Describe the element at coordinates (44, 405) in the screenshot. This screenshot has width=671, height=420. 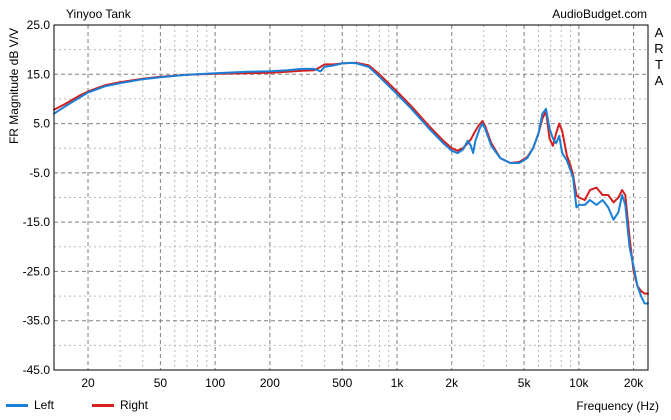
I see `legend-label-left: Left` at that location.